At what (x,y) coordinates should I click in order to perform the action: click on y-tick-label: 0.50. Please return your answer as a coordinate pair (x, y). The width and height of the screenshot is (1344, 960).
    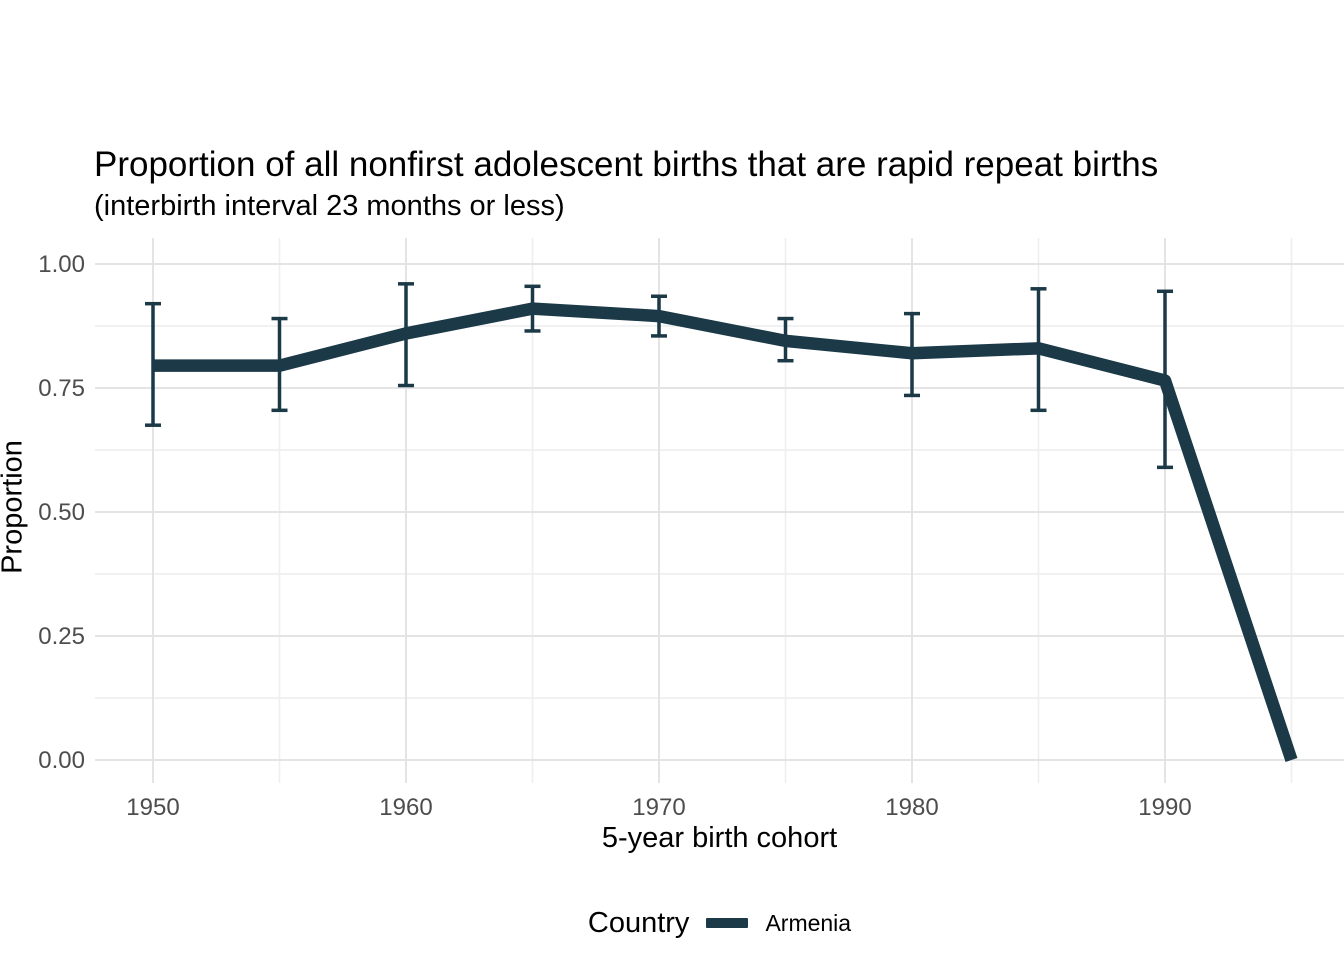
    Looking at the image, I should click on (61, 512).